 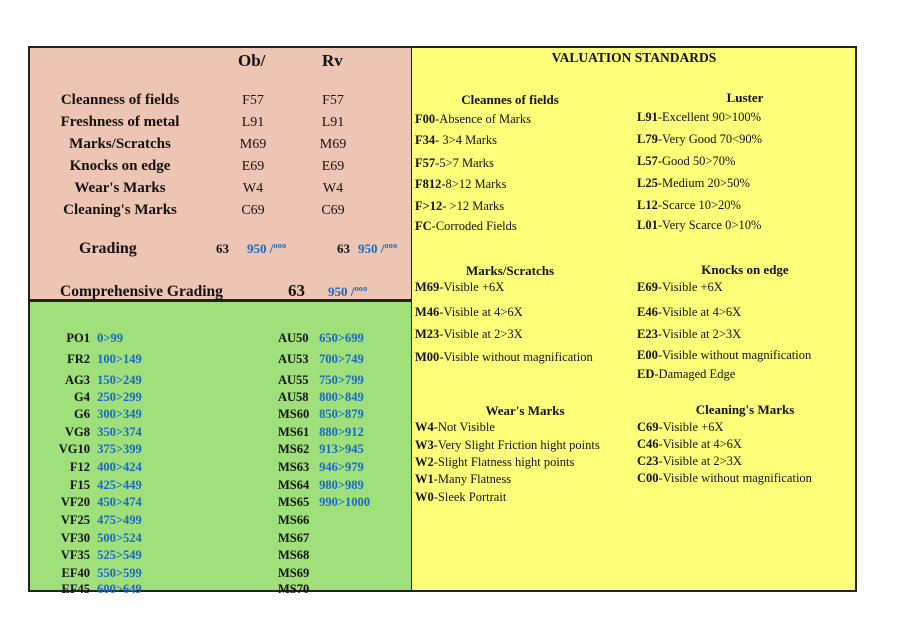 What do you see at coordinates (294, 589) in the screenshot?
I see `grade-code: MS70` at bounding box center [294, 589].